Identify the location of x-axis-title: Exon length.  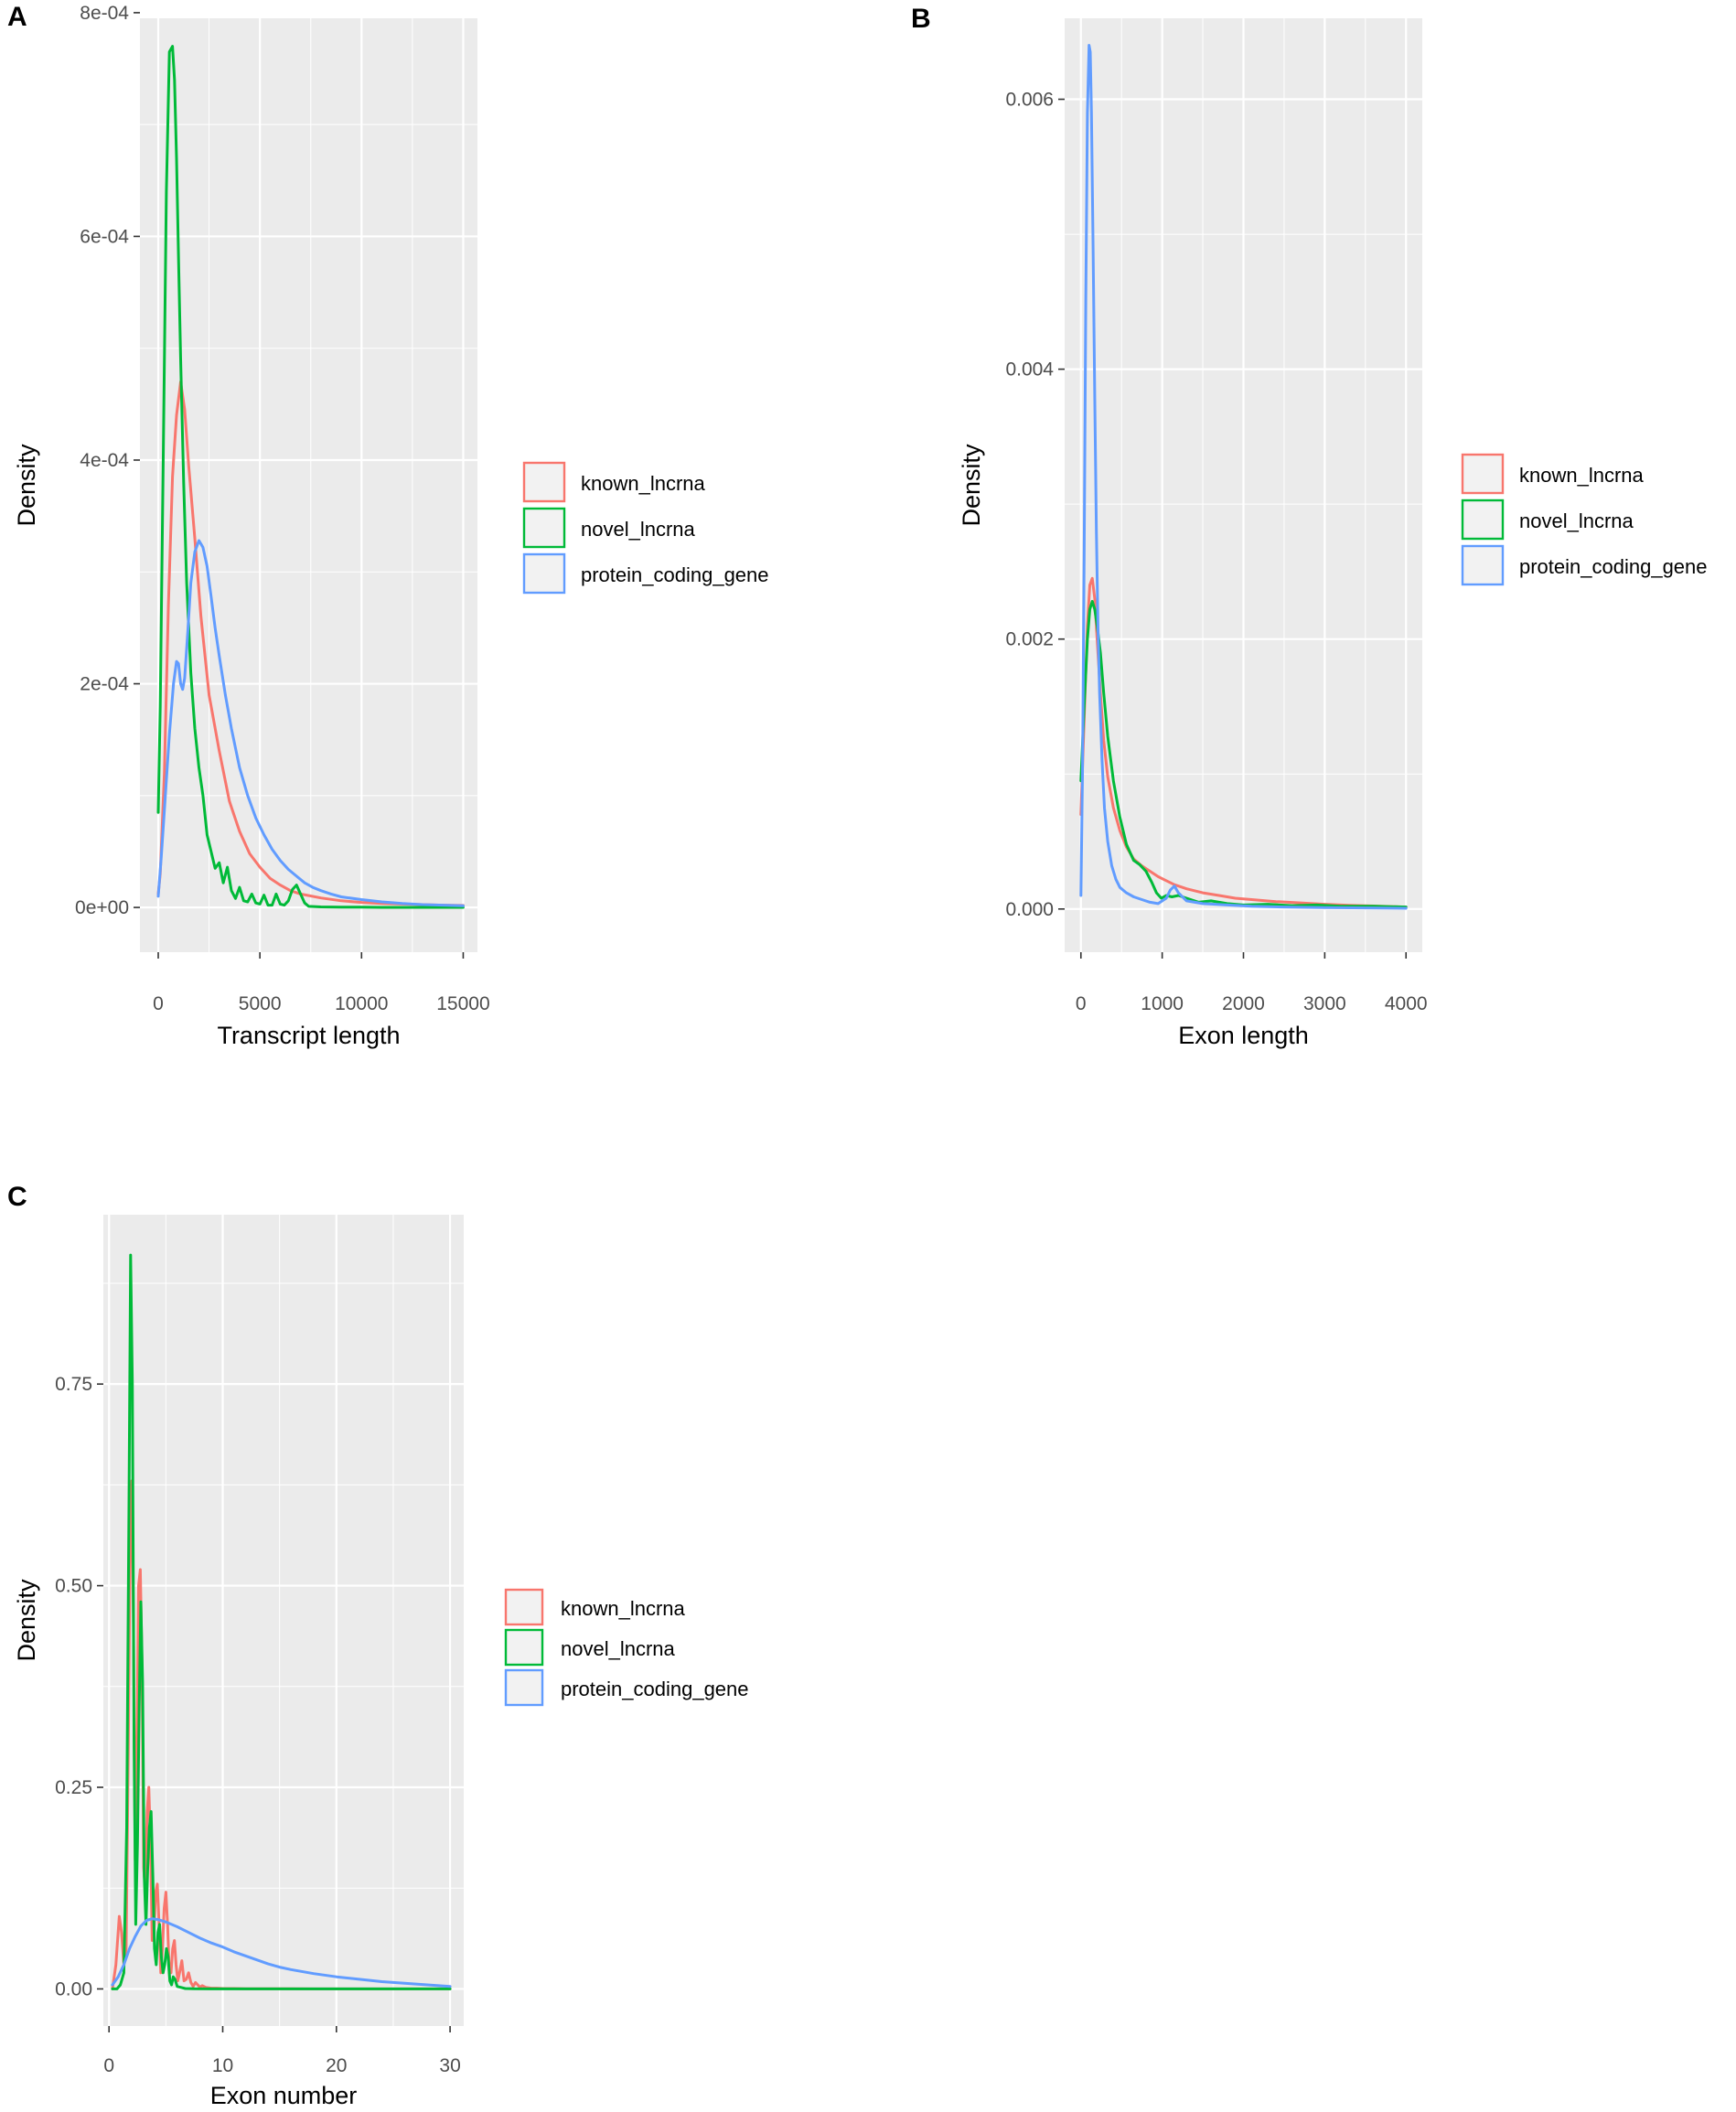
(1244, 1035).